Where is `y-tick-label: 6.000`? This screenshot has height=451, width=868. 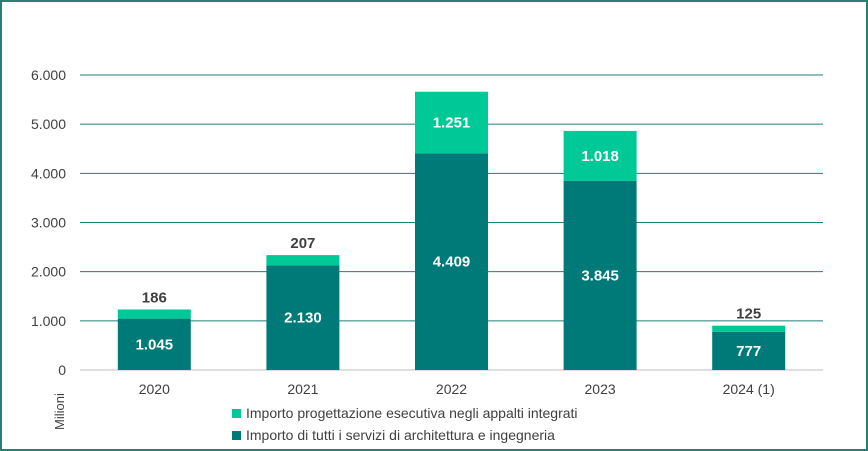 y-tick-label: 6.000 is located at coordinates (48, 75).